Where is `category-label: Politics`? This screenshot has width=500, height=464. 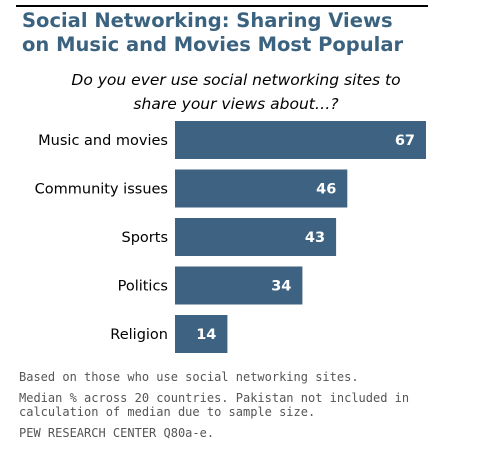 category-label: Politics is located at coordinates (143, 287).